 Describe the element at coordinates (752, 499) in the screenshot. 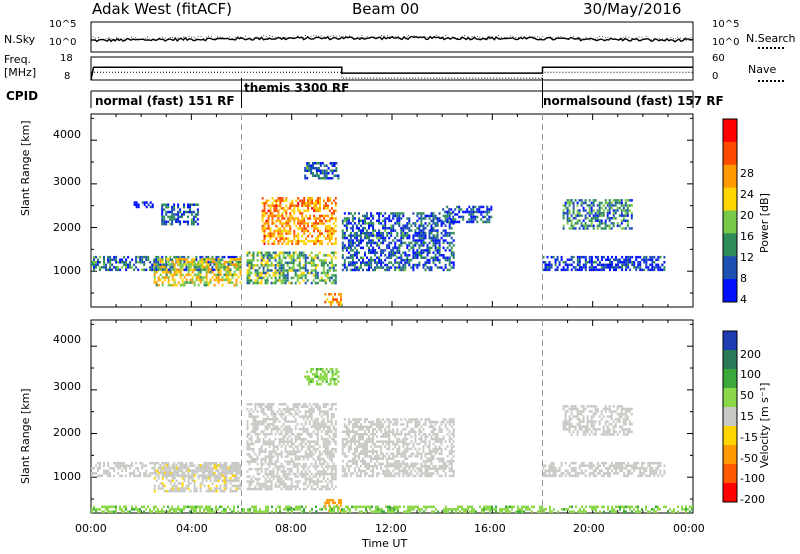

I see `vel-cb-tick-7: -200` at that location.